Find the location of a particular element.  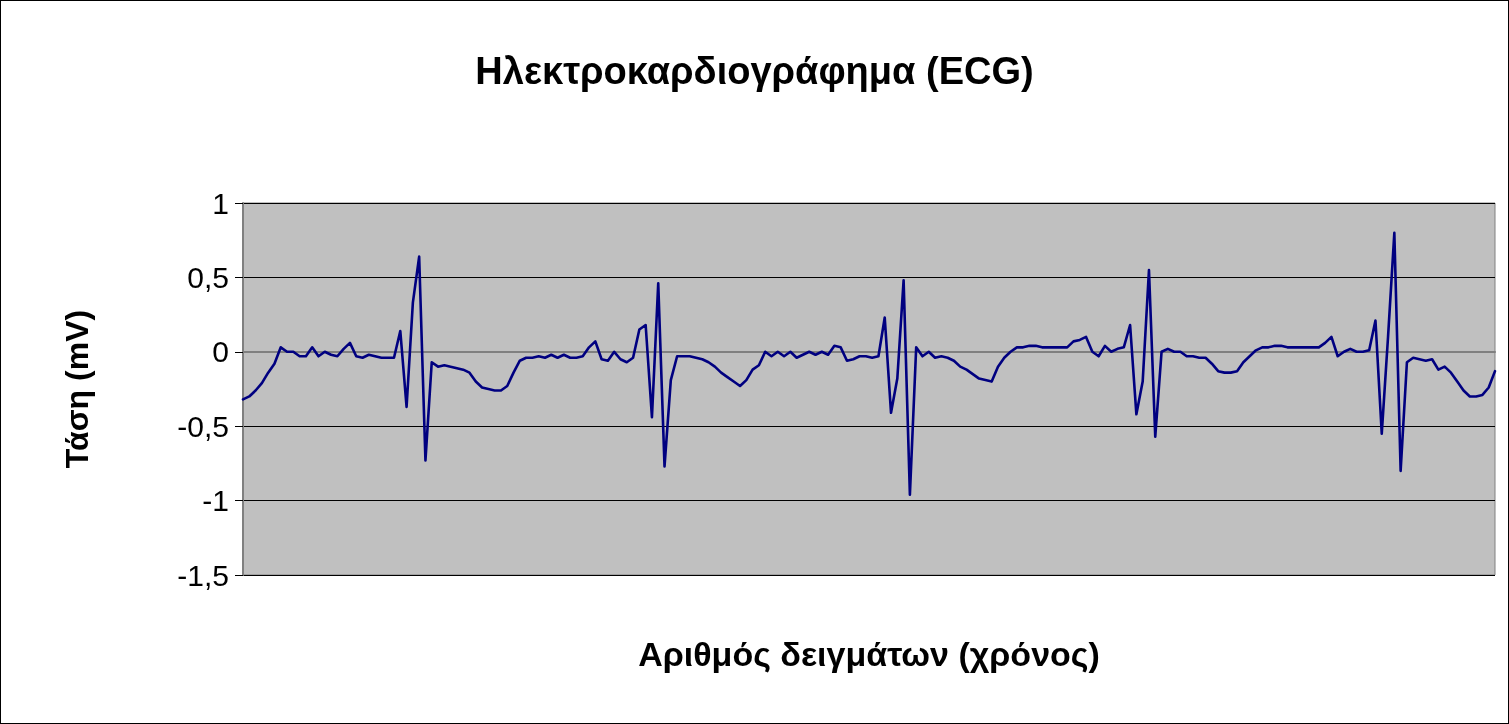

y-tick-label: 1 is located at coordinates (220, 203).